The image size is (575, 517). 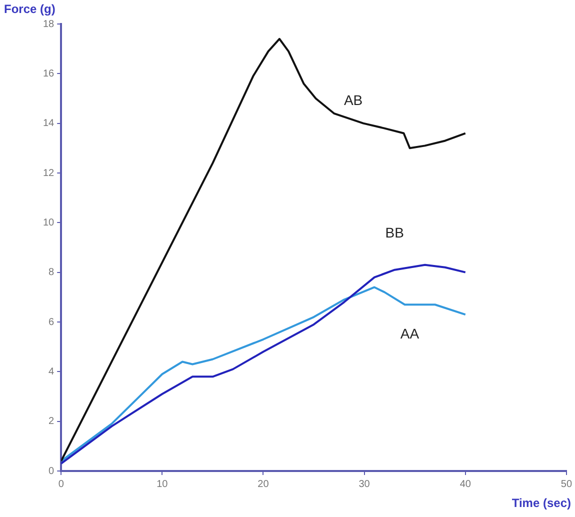 I want to click on y-tick-label: 16, so click(x=49, y=74).